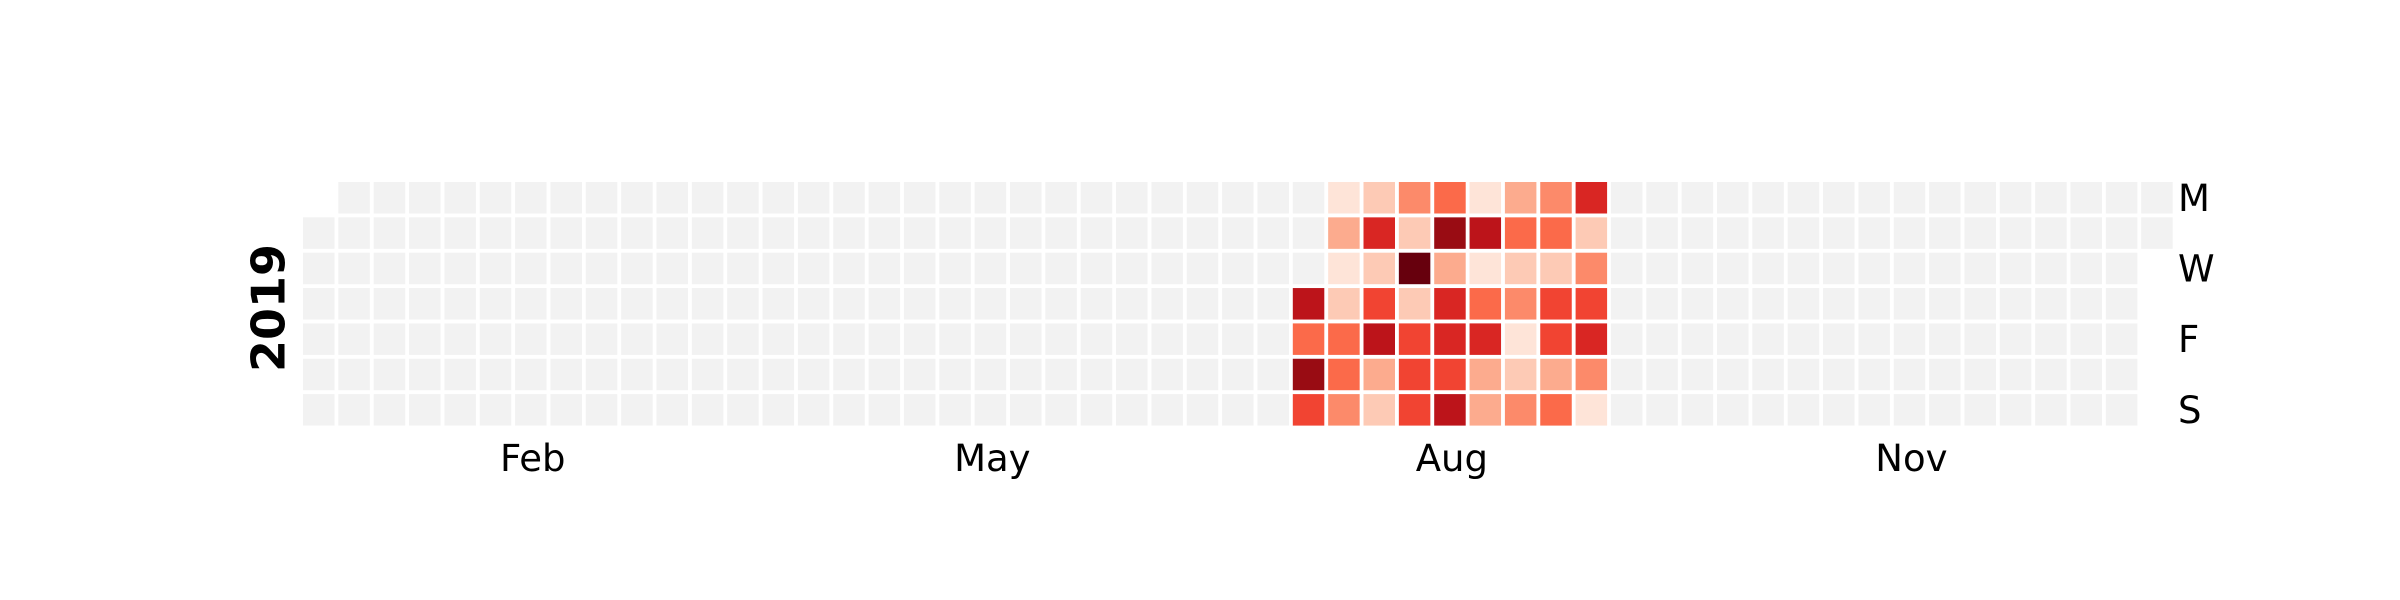  I want to click on month-tick-label: Aug, so click(1452, 458).